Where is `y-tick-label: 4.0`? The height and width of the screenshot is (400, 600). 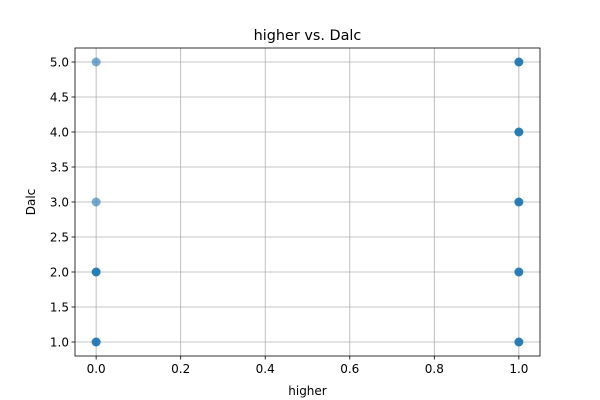
y-tick-label: 4.0 is located at coordinates (59, 132).